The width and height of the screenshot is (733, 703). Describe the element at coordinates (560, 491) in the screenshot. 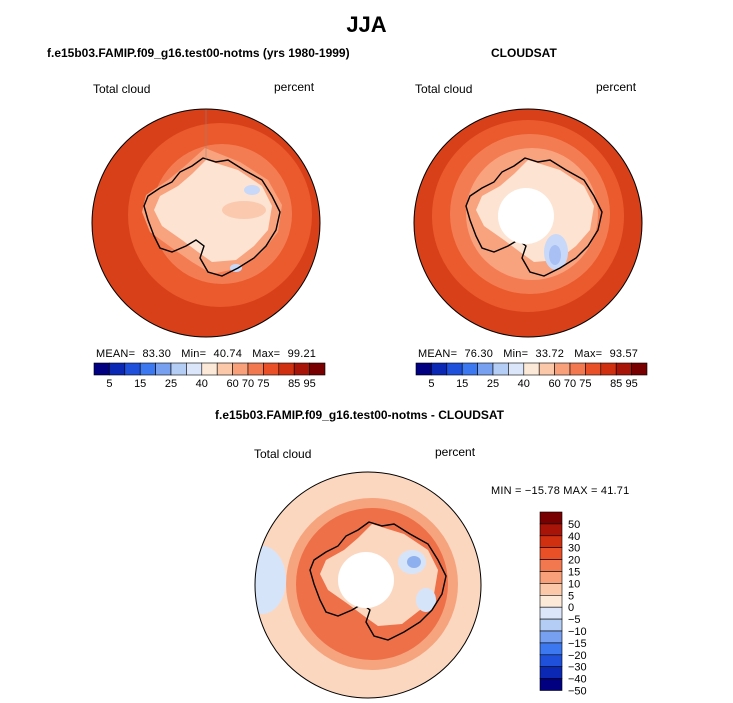

I see `diff-minmax: MIN = −15.78 MAX = 41.71` at that location.